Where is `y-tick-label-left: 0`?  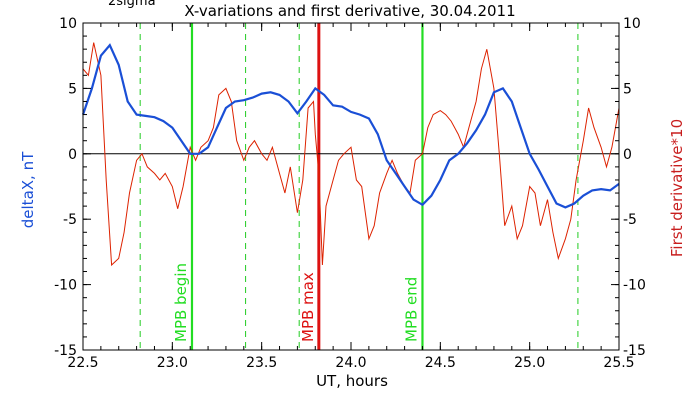
y-tick-label-left: 0 is located at coordinates (72, 155).